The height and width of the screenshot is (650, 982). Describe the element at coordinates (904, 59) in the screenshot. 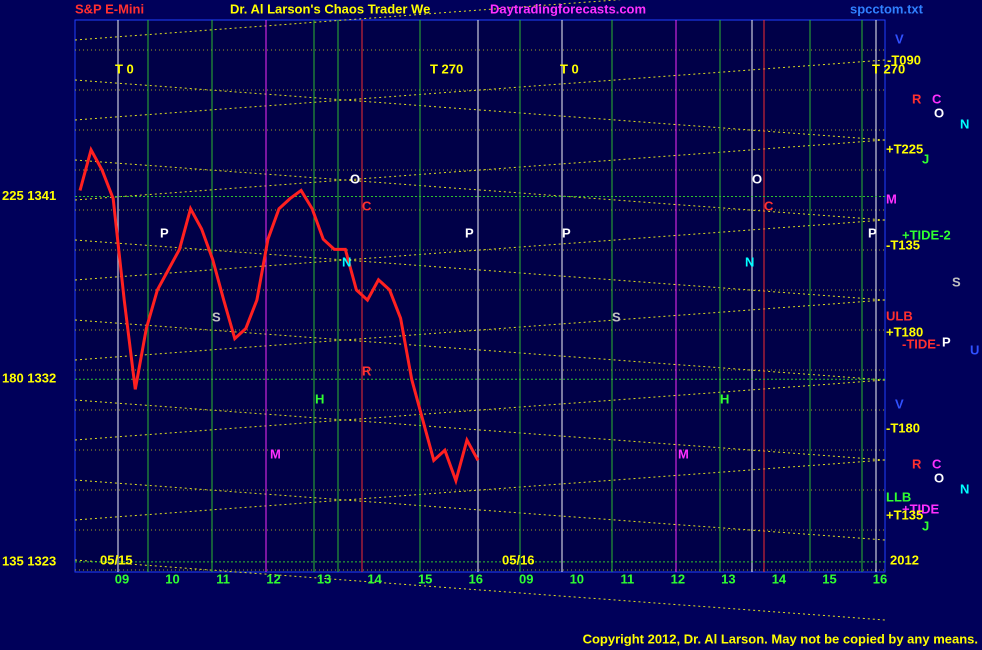

I see `label: -T090` at that location.